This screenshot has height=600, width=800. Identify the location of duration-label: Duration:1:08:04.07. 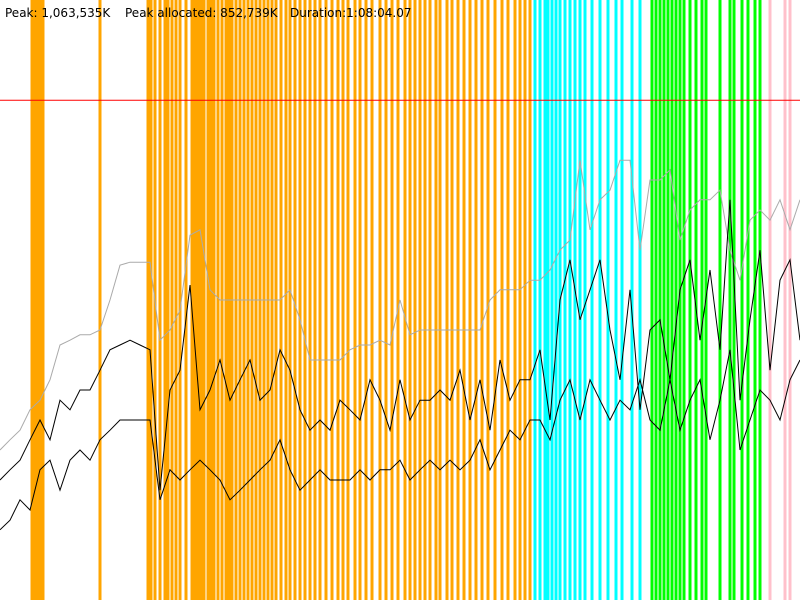
(351, 13).